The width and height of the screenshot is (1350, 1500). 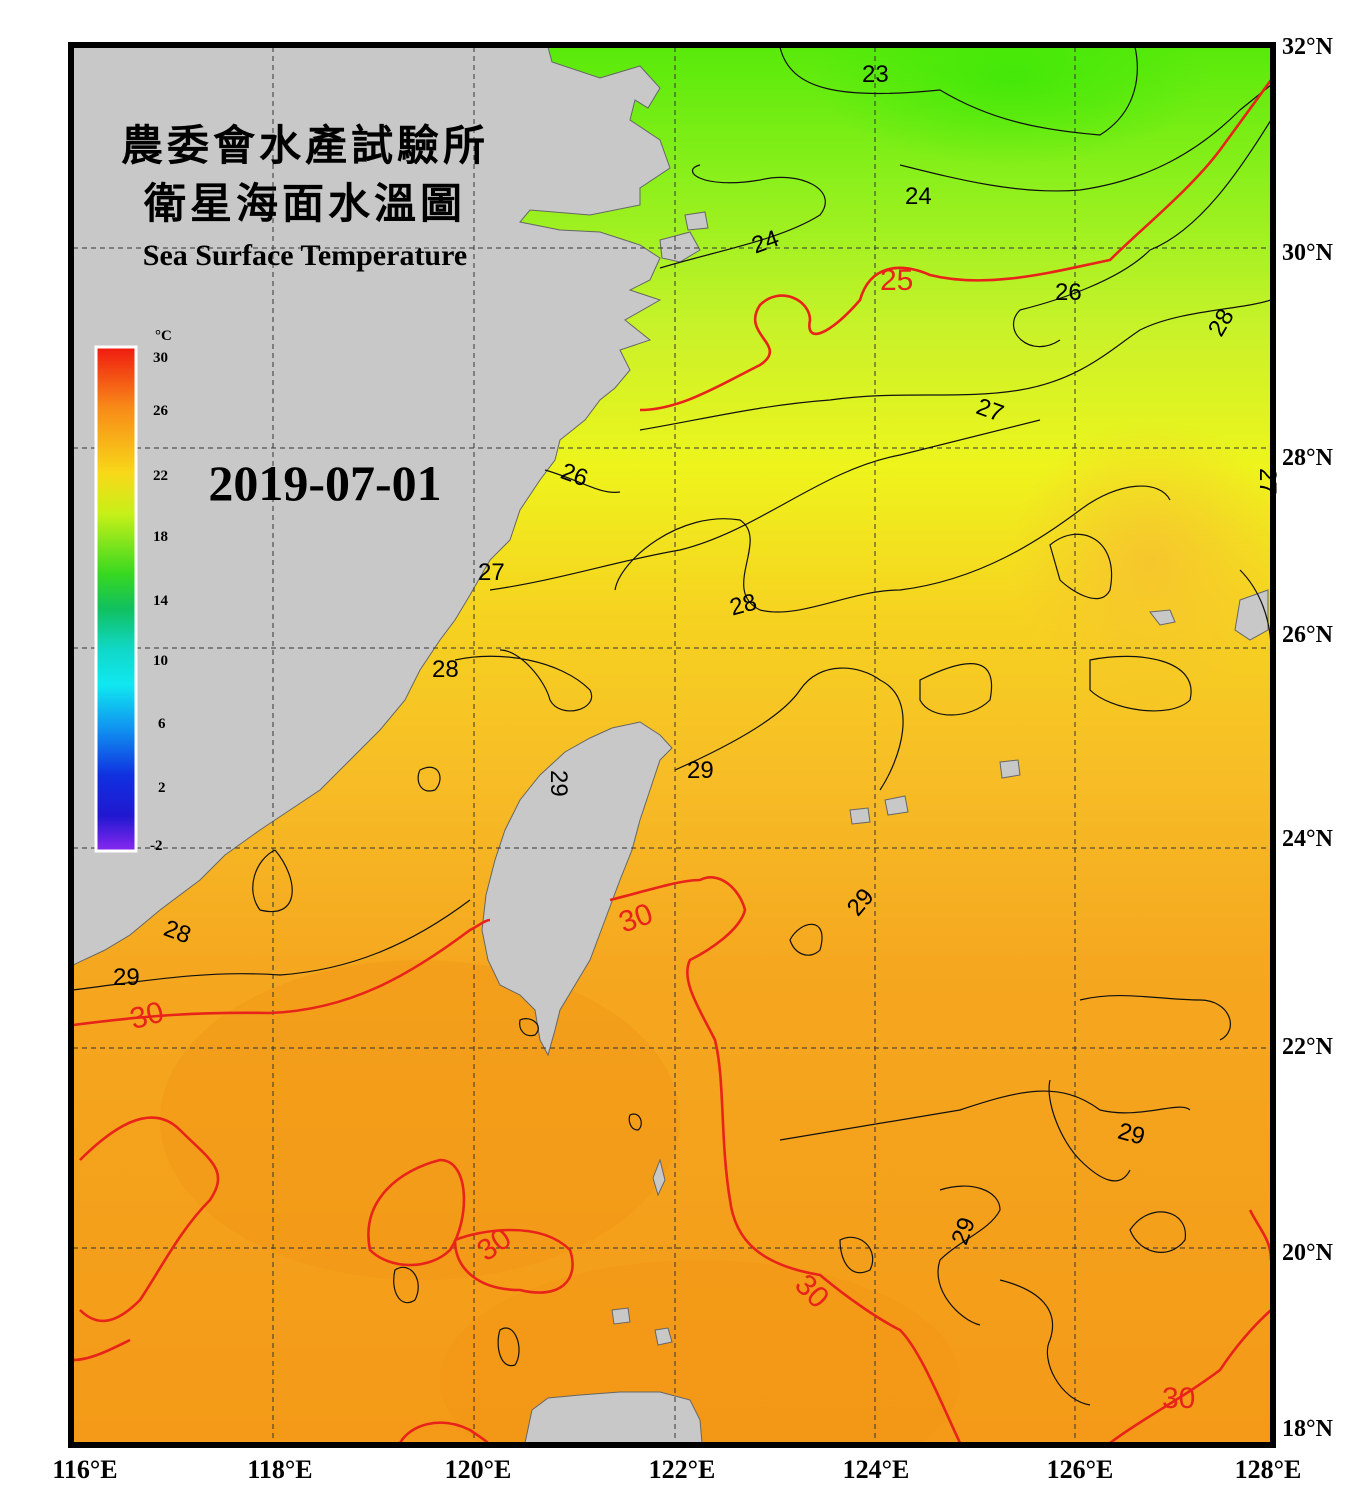 I want to click on lat-label: 32°N, so click(x=1308, y=47).